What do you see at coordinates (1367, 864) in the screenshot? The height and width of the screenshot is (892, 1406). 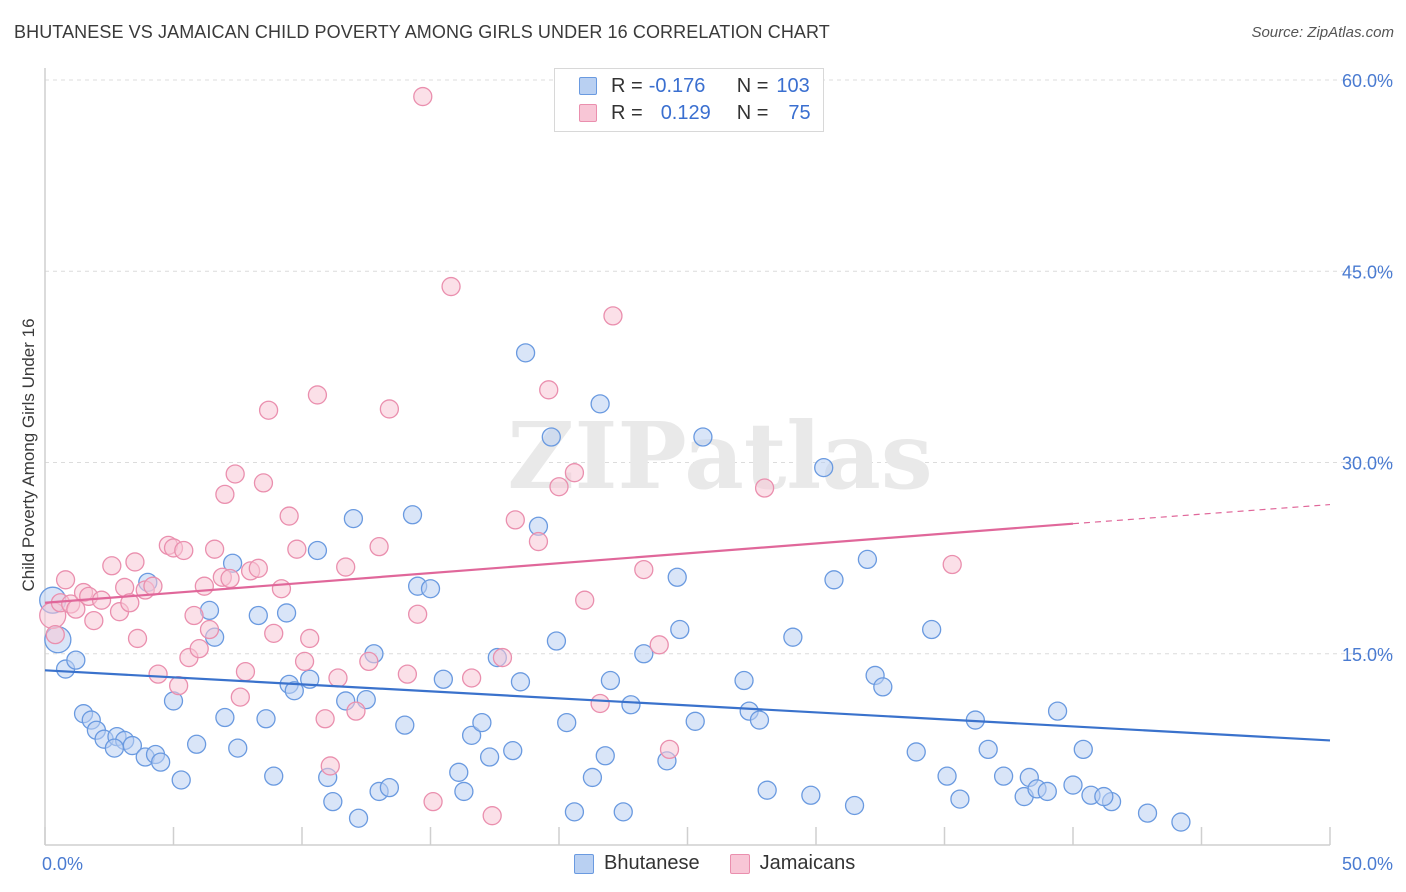 I see `x-tick-label: 50.0%` at bounding box center [1367, 864].